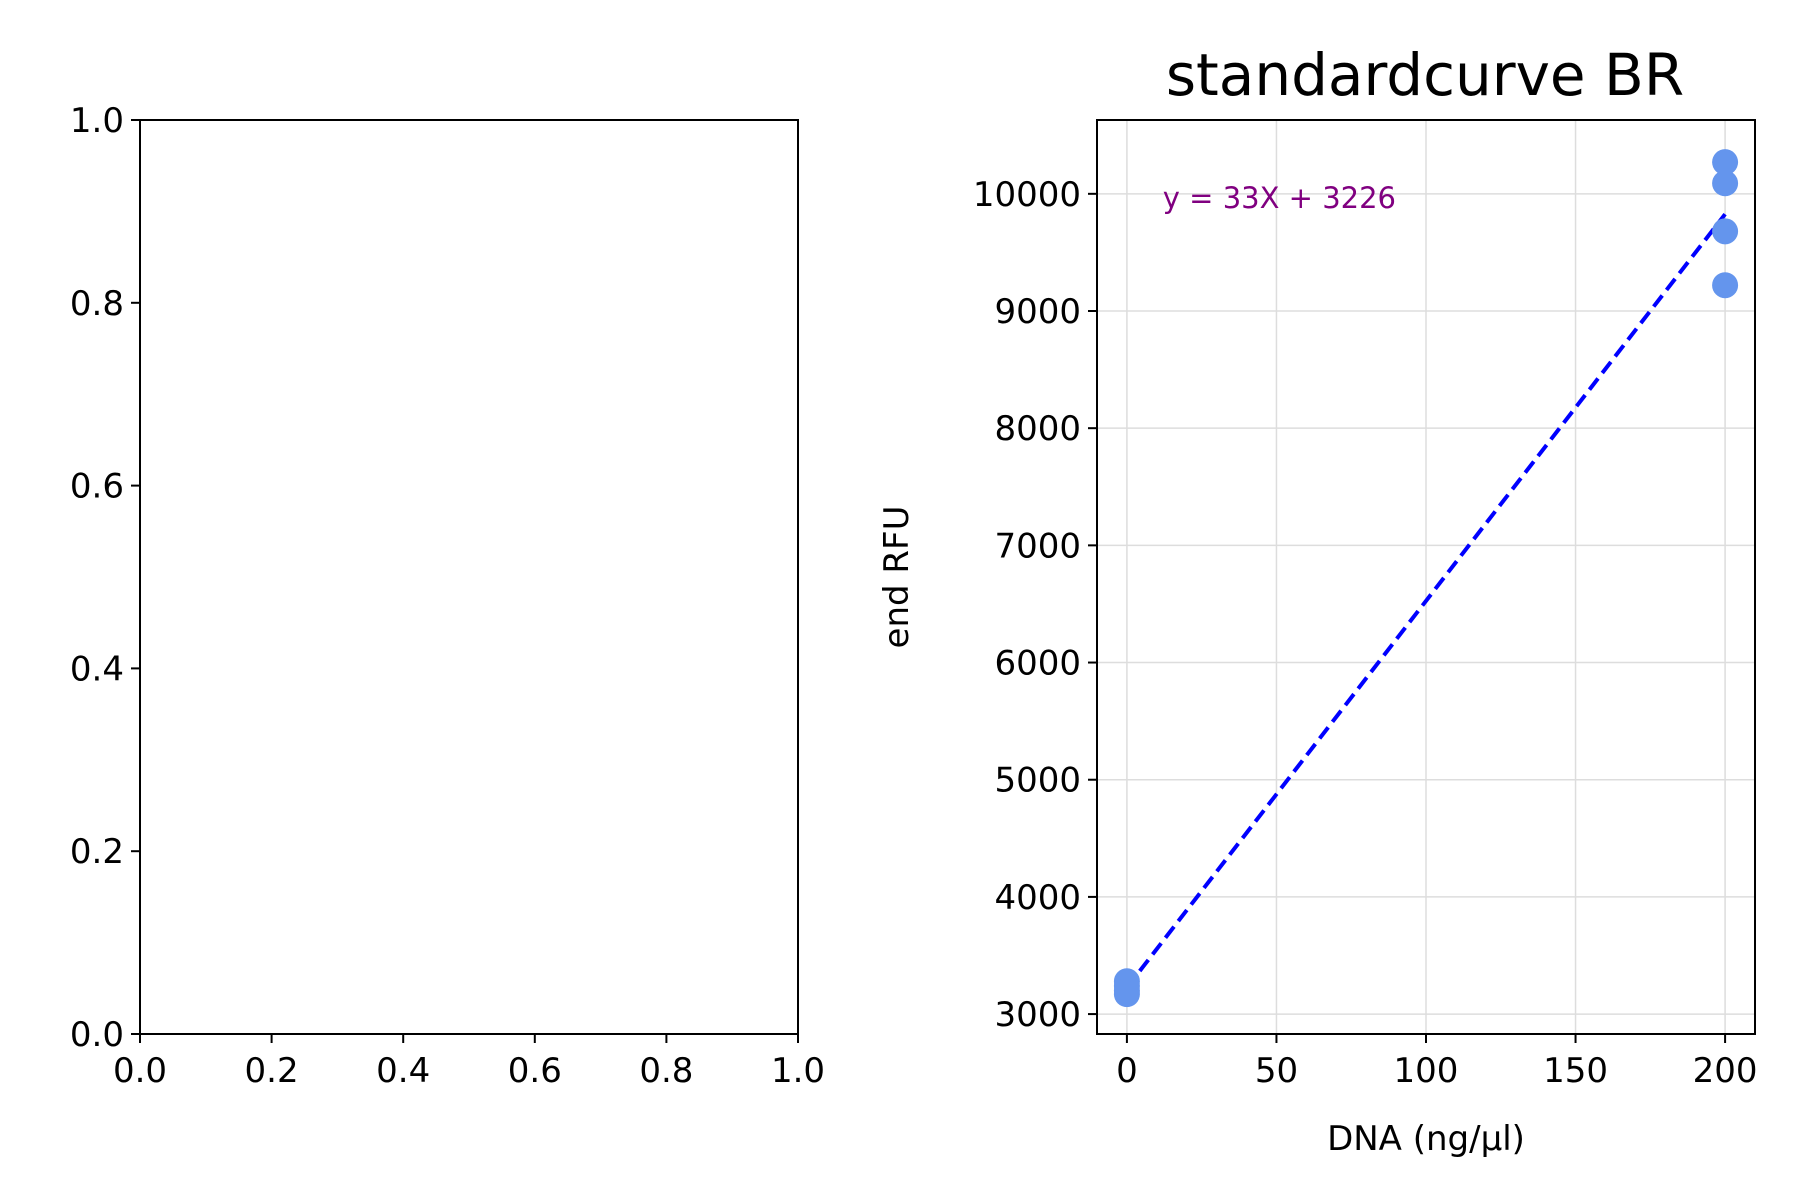 The width and height of the screenshot is (1800, 1200). What do you see at coordinates (403, 1071) in the screenshot?
I see `x-tick-label: 0.4` at bounding box center [403, 1071].